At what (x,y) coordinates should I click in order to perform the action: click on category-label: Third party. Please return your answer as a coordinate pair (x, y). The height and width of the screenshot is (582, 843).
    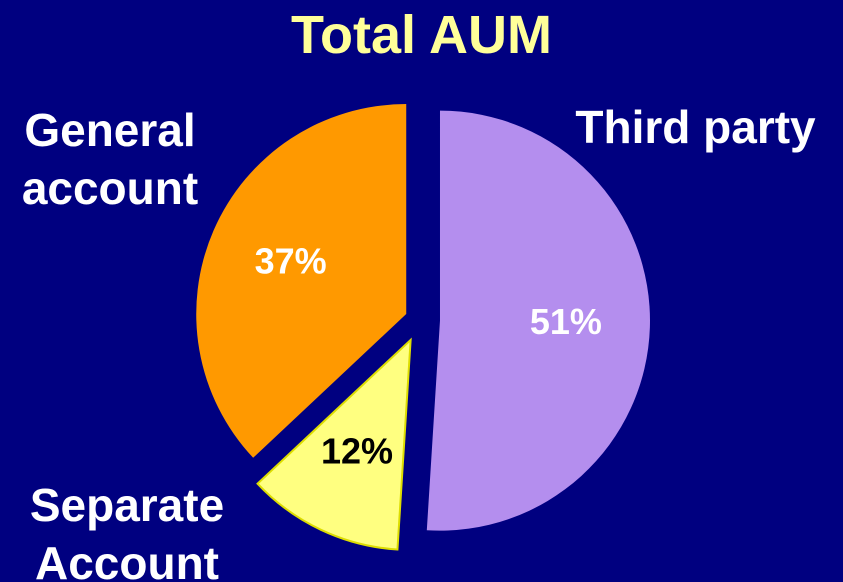
    Looking at the image, I should click on (695, 127).